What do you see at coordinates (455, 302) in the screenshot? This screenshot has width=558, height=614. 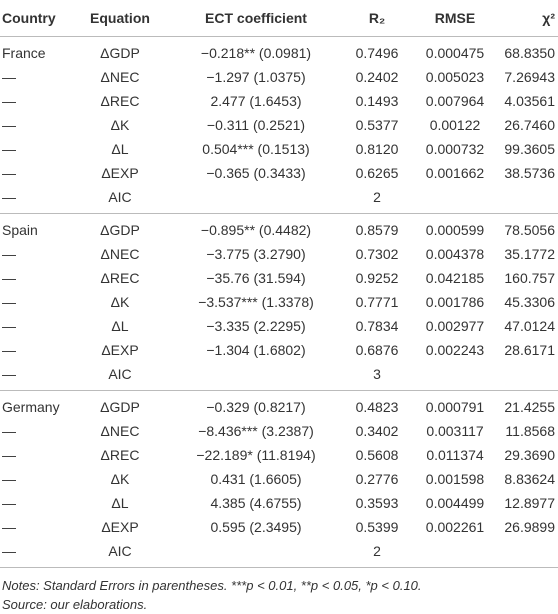 I see `cell: 0.001786` at bounding box center [455, 302].